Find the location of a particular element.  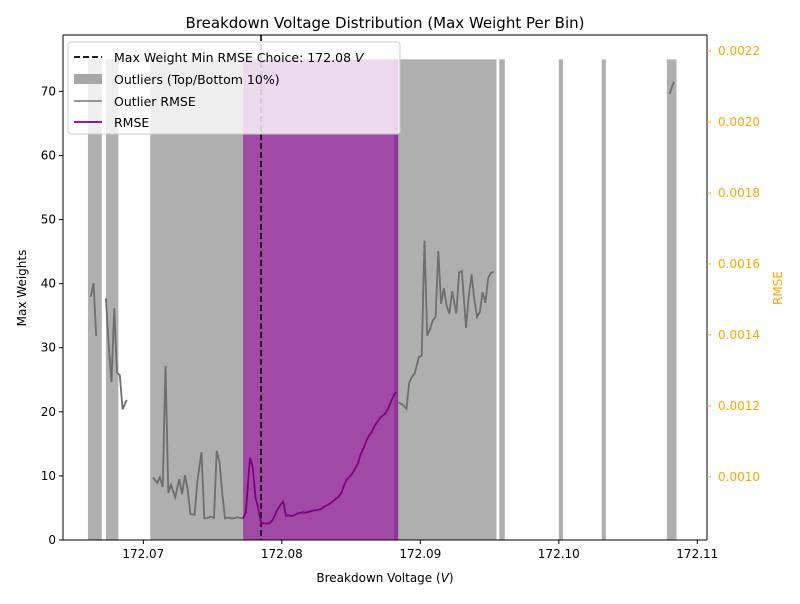

legend-choice-label: Max Weight Min RMSE Choice: 172.08 V is located at coordinates (239, 57).